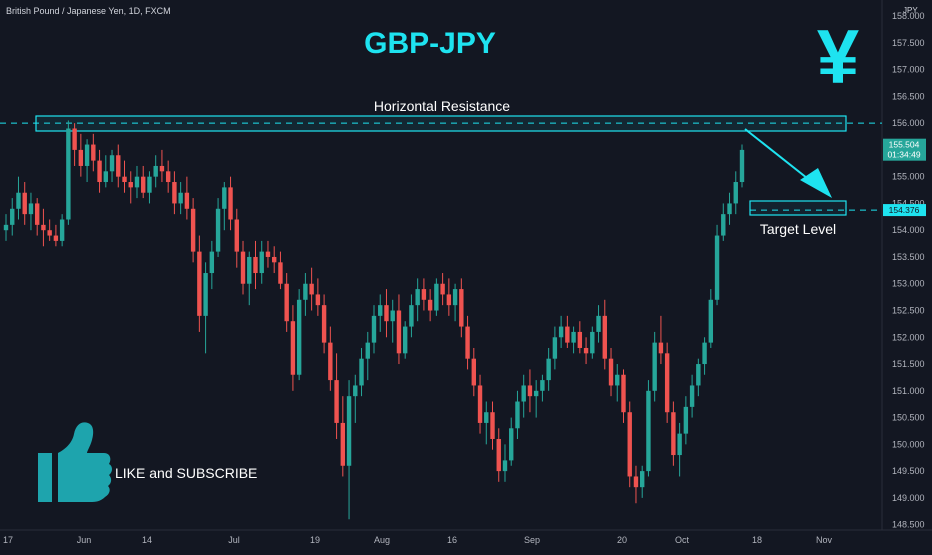 This screenshot has width=932, height=555. Describe the element at coordinates (908, 525) in the screenshot. I see `y-tick-label: 148.500` at that location.